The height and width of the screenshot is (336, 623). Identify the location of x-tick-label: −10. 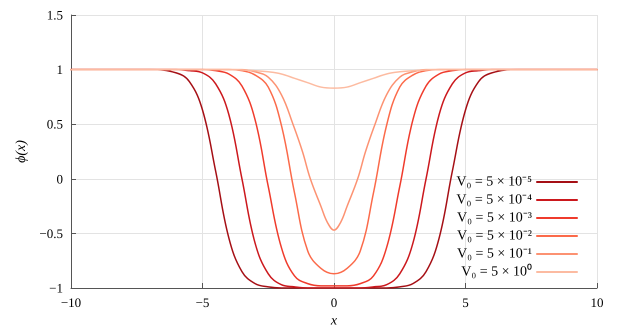
(71, 302).